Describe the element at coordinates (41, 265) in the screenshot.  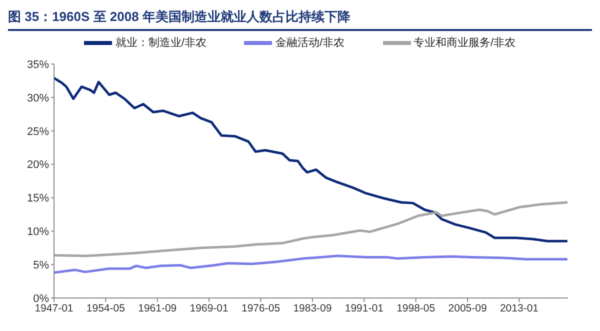
I see `y-tick-label: 5%` at that location.